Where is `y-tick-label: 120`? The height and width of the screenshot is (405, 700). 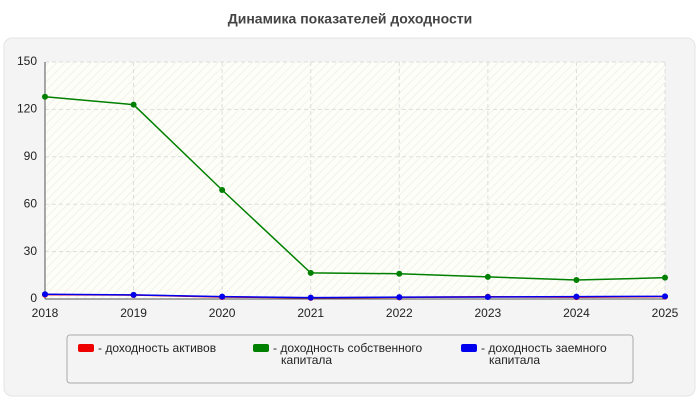 y-tick-label: 120 is located at coordinates (27, 109).